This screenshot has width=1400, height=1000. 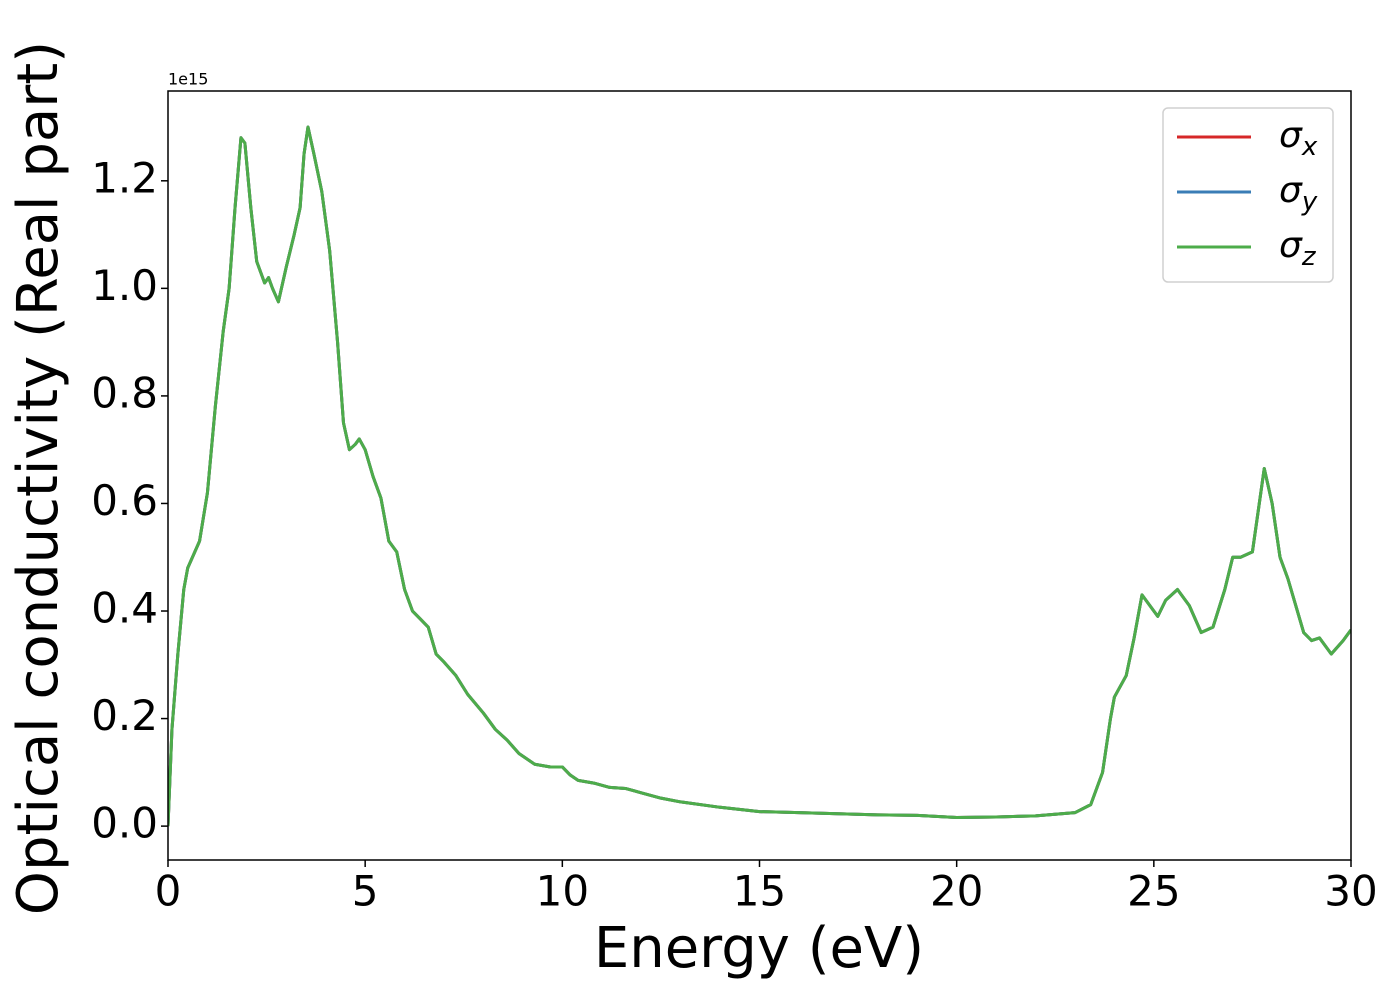 I want to click on y-tick-label: 0.6, so click(x=124, y=500).